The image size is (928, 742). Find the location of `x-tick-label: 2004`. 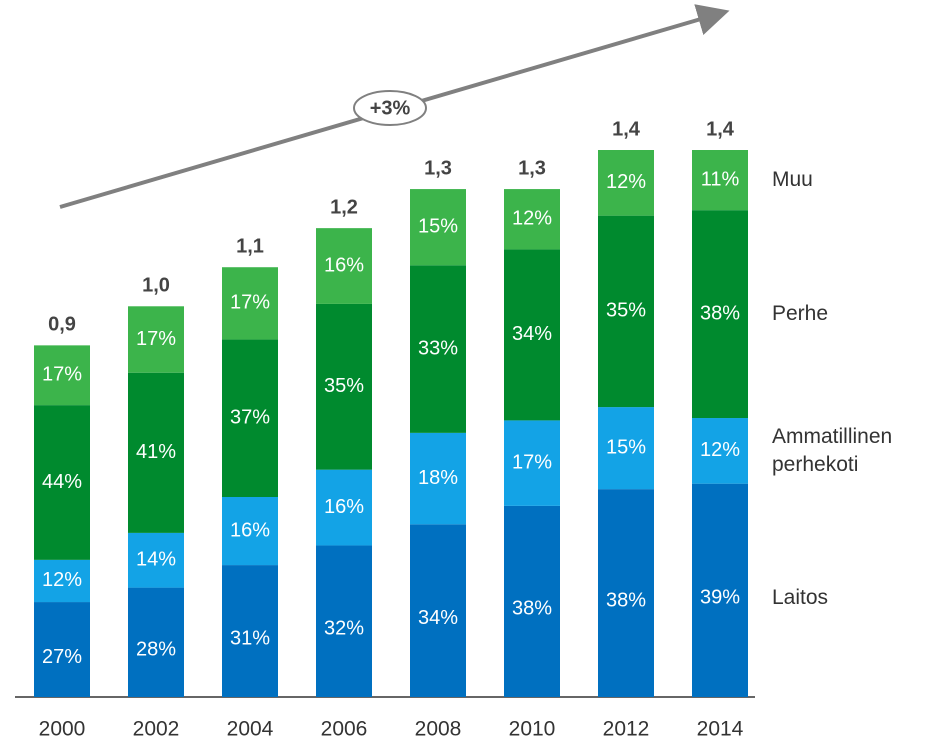

x-tick-label: 2004 is located at coordinates (250, 729).